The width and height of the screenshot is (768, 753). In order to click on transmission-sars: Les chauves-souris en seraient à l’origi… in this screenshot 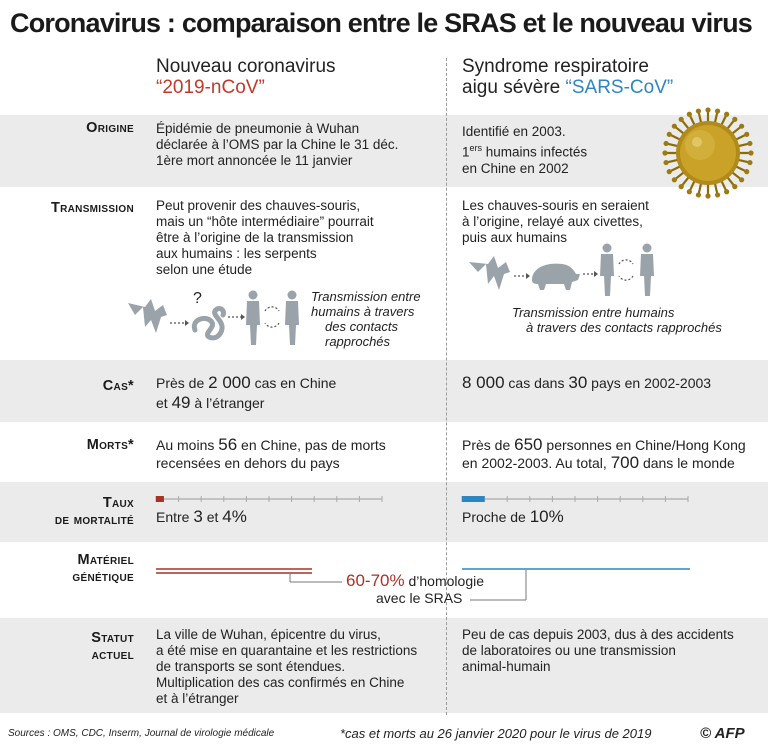, I will do `click(612, 222)`.